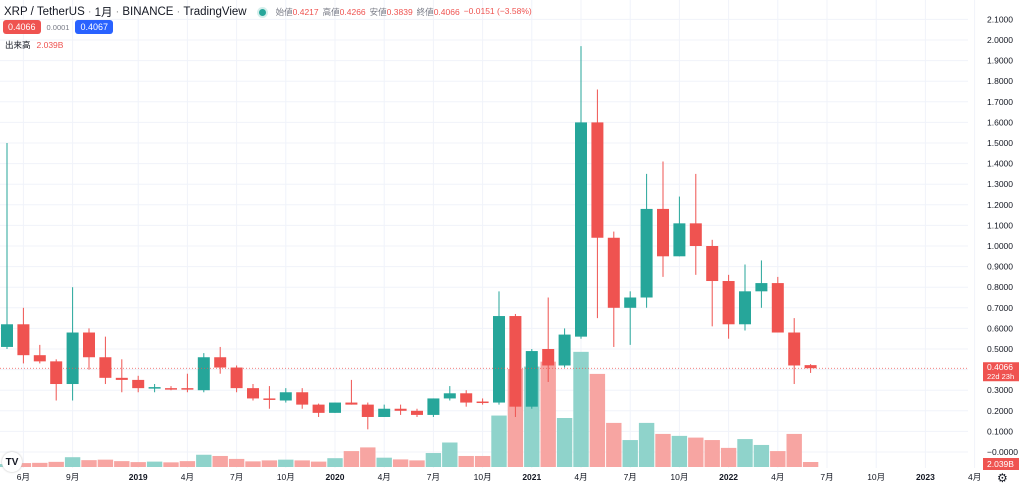 The image size is (1024, 489). Describe the element at coordinates (352, 12) in the screenshot. I see `high-value: 0.4266` at that location.